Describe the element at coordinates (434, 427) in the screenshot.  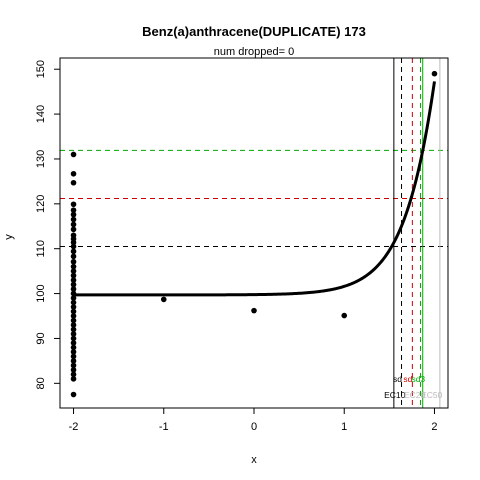
I see `x-tick-label: 2` at that location.